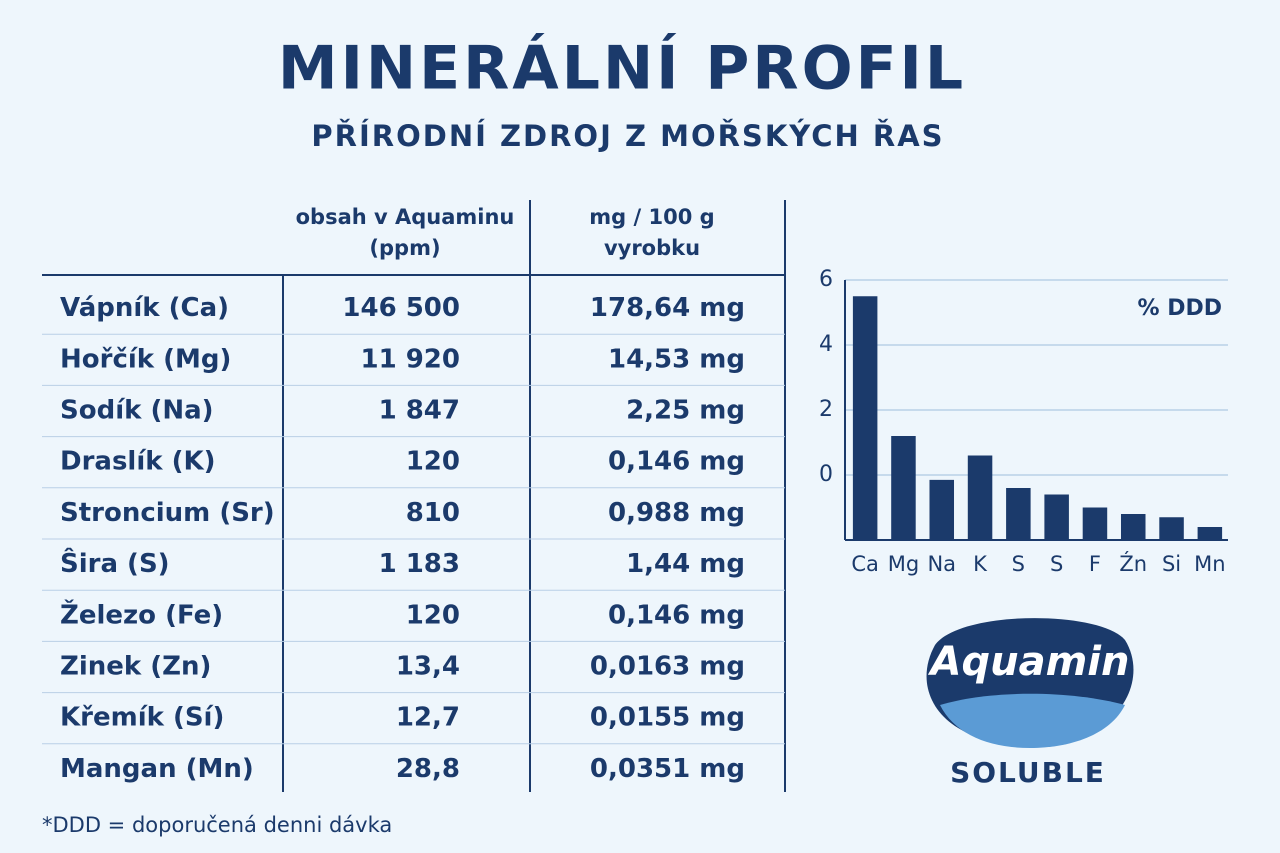 This screenshot has height=853, width=1280. Describe the element at coordinates (941, 564) in the screenshot. I see `x-tick-label: Na` at that location.